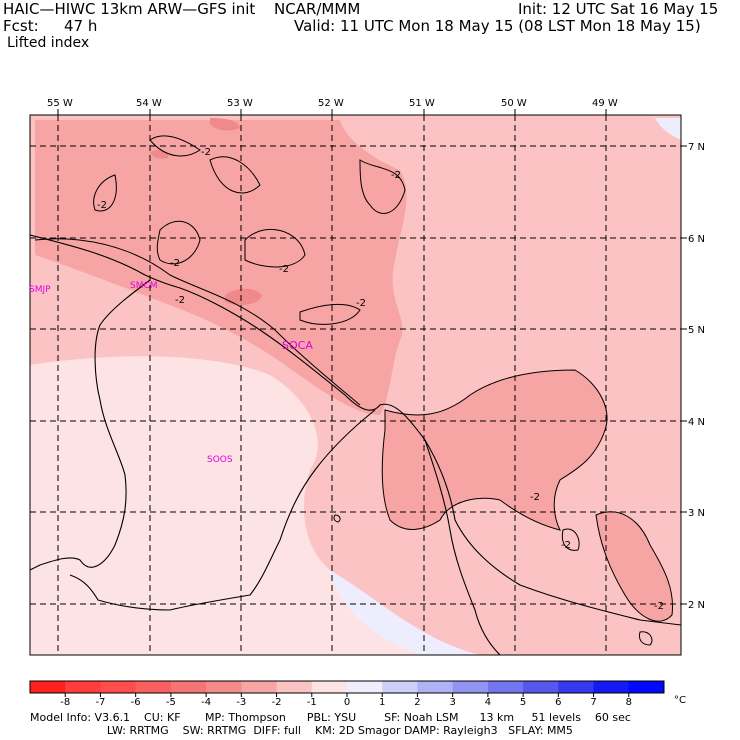 The width and height of the screenshot is (740, 740). Describe the element at coordinates (48, 43) in the screenshot. I see `field-name: Lifted index` at that location.